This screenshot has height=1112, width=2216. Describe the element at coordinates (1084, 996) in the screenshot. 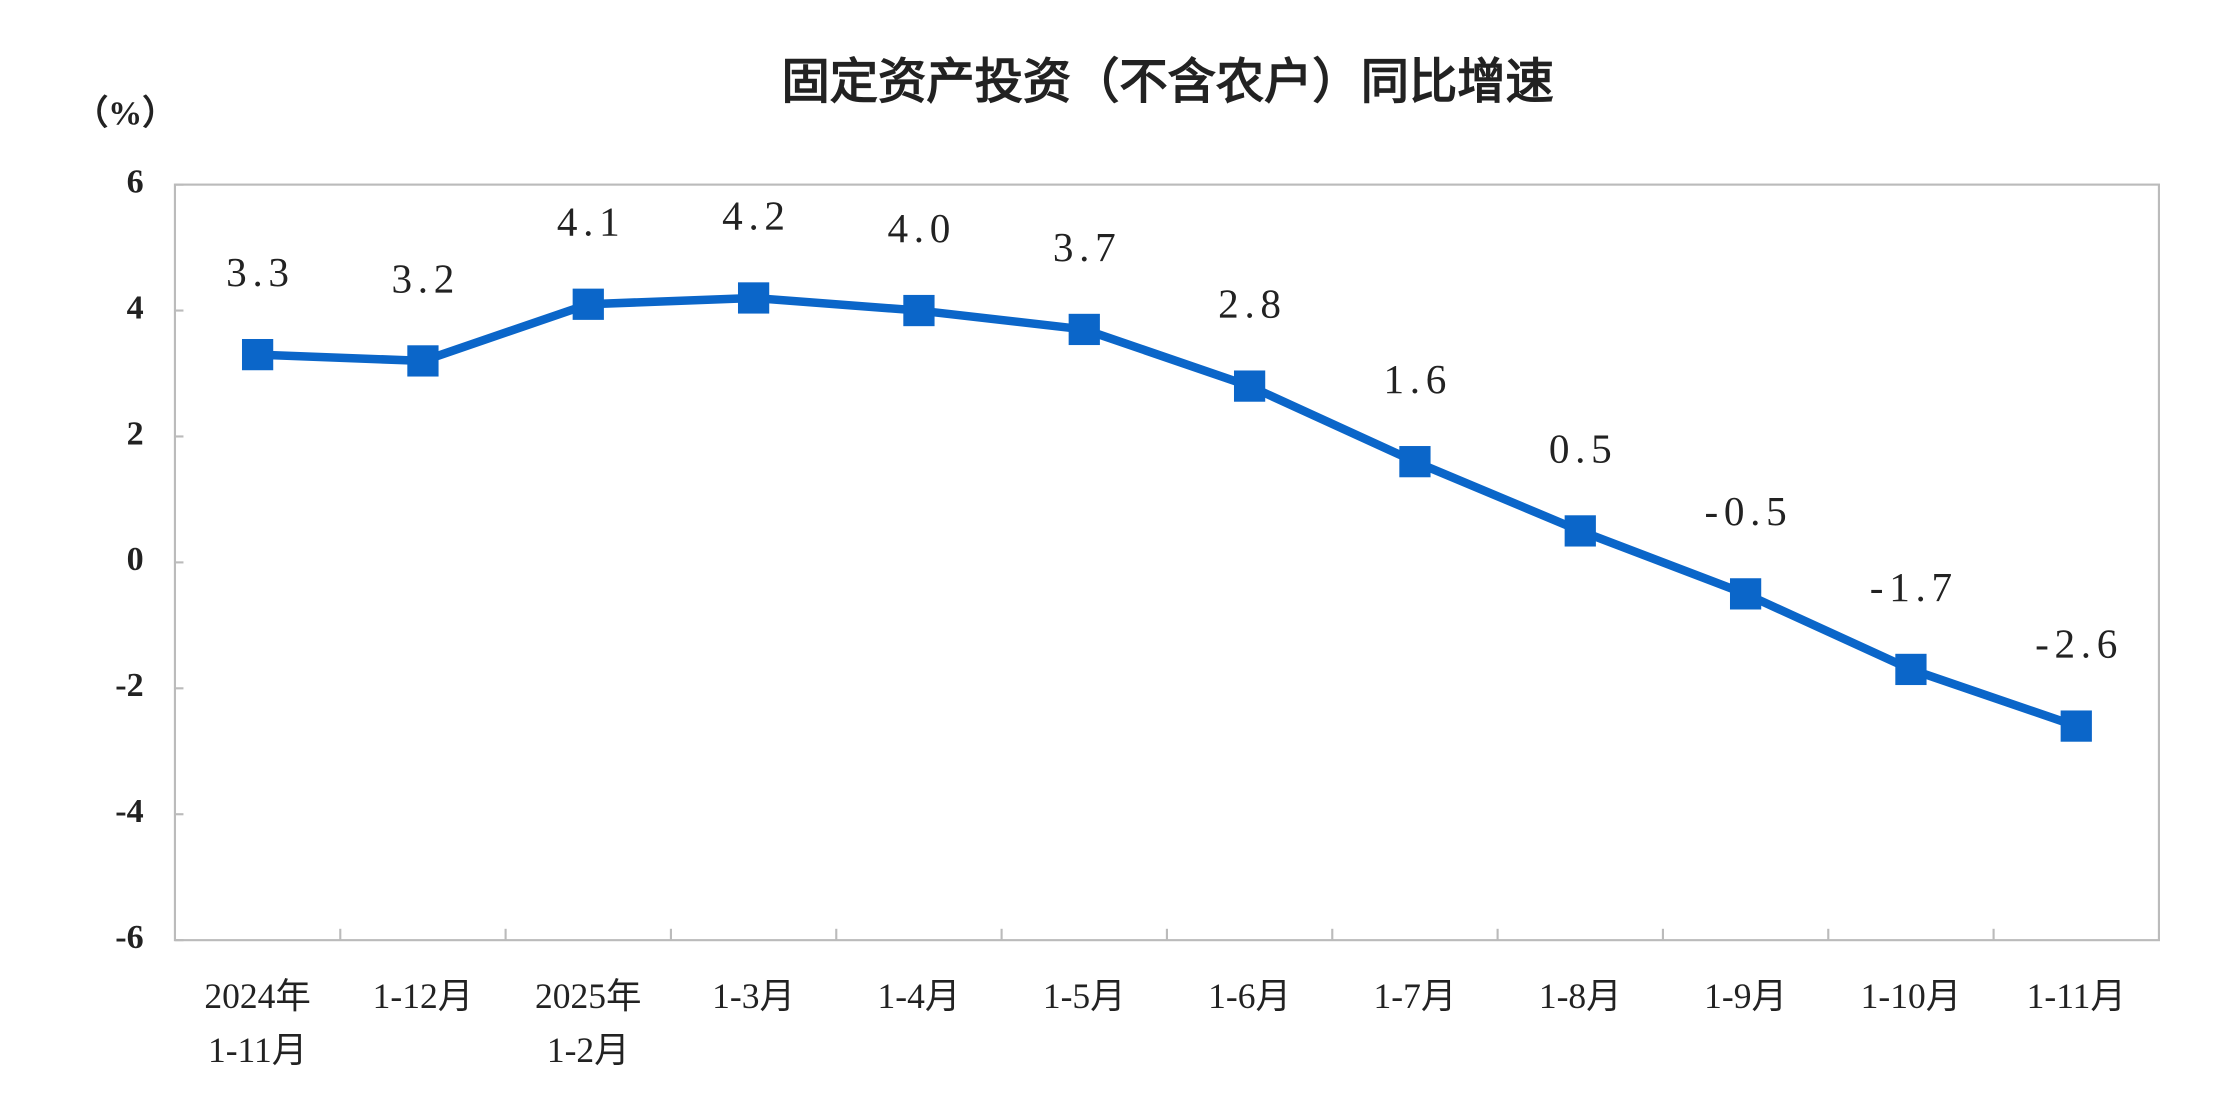

I see `x-tick-label: 1-5月` at that location.